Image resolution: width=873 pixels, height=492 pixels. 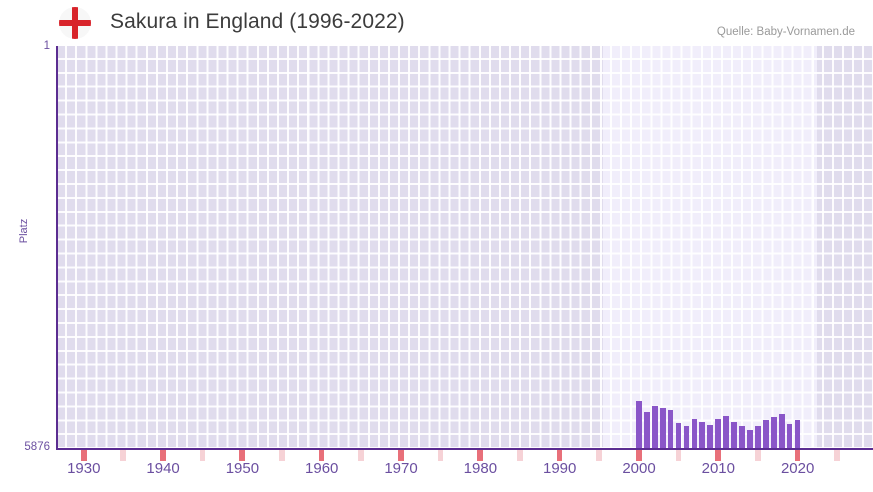 What do you see at coordinates (464, 455) in the screenshot?
I see `x-axis-tick-marks` at bounding box center [464, 455].